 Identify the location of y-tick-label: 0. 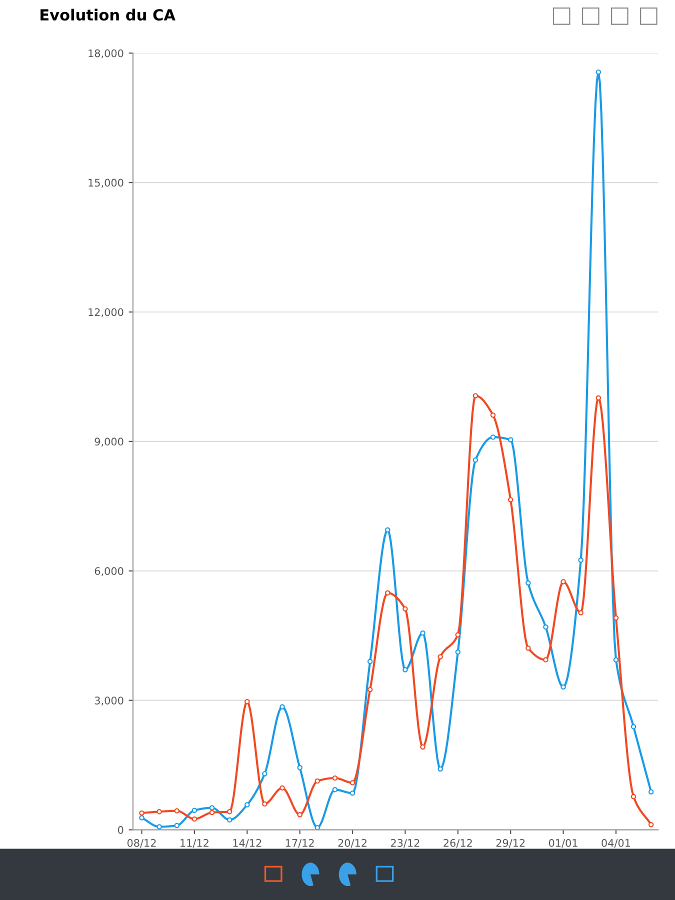
(121, 830).